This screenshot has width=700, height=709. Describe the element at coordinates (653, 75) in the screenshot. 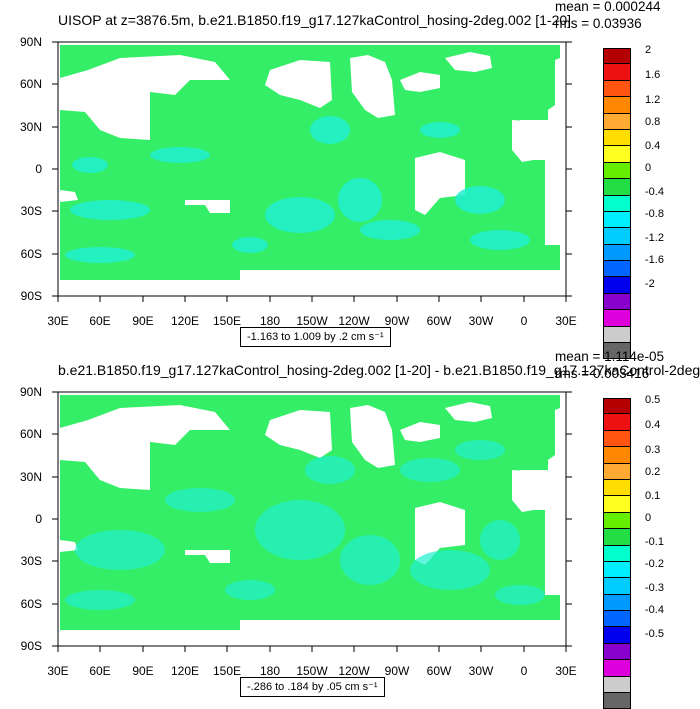

I see `colorbar-label: 1.6` at that location.